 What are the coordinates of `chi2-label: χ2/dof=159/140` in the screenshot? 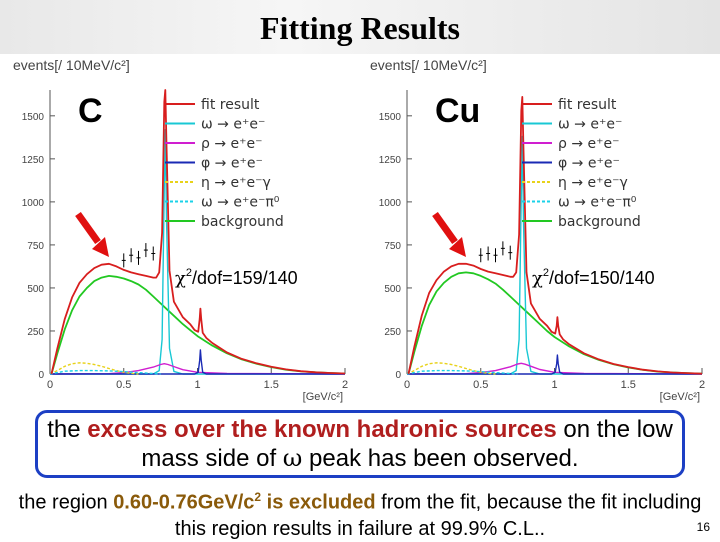 It's located at (236, 278).